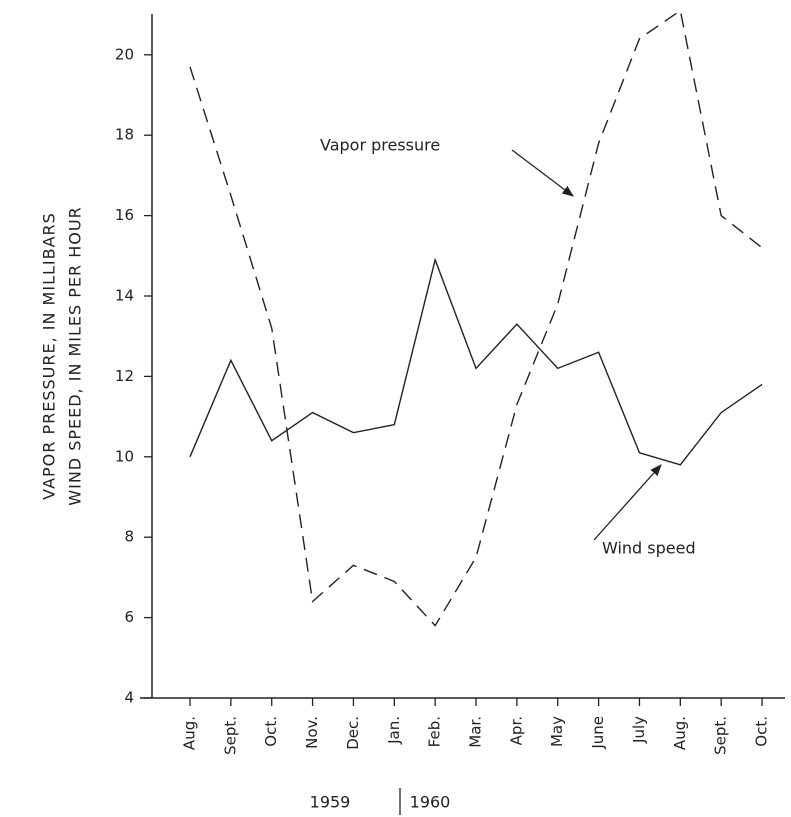 The width and height of the screenshot is (791, 817). What do you see at coordinates (380, 145) in the screenshot?
I see `annotation: Vapor pressure` at bounding box center [380, 145].